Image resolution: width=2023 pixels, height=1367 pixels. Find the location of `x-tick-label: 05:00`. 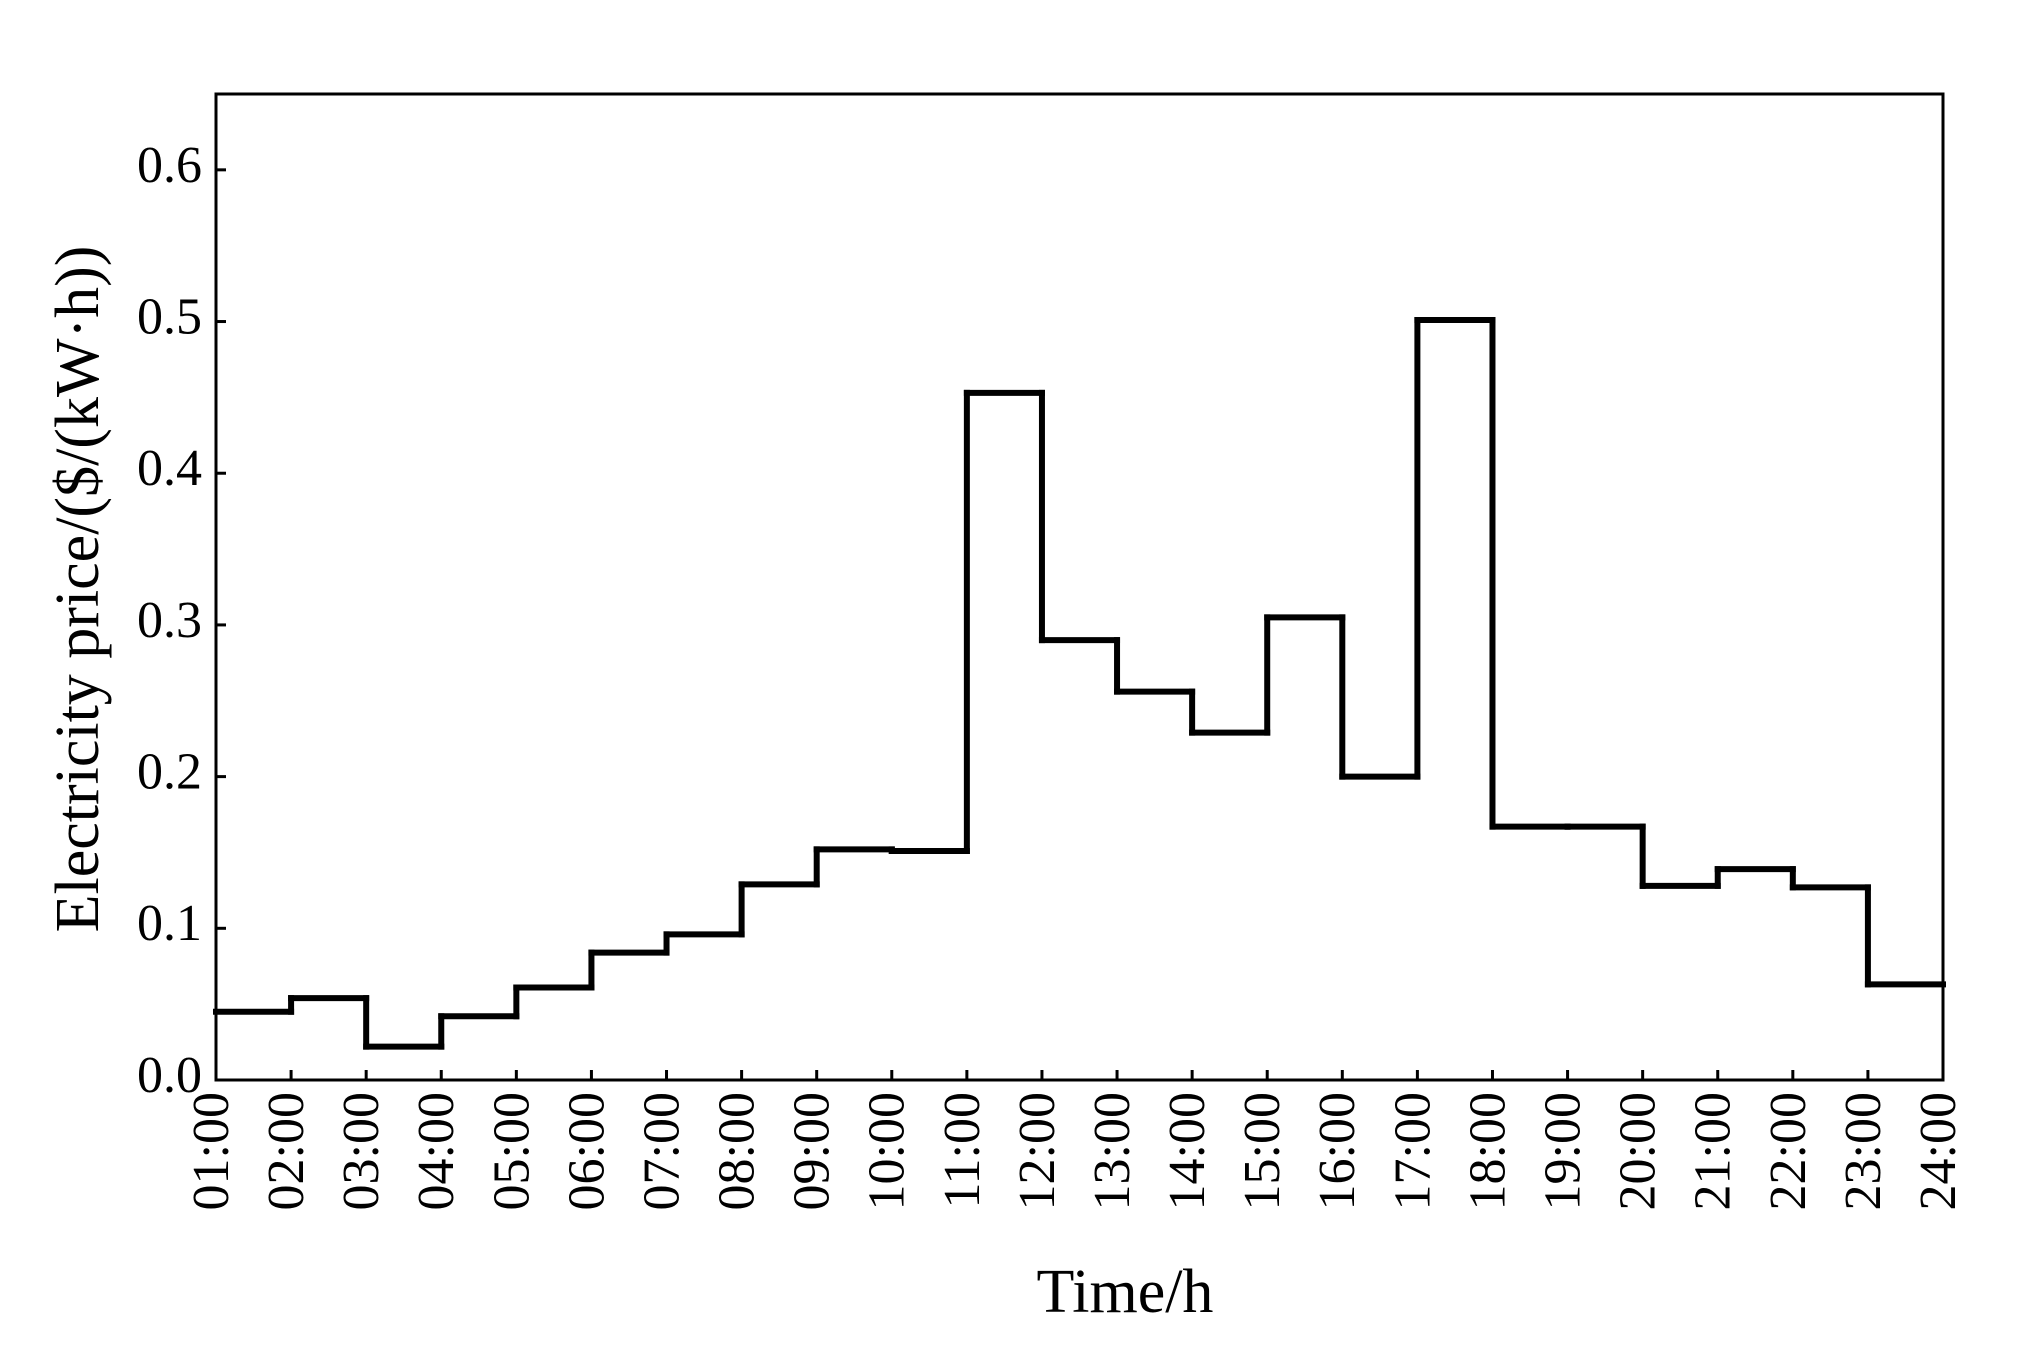

x-tick-label: 05:00 is located at coordinates (511, 1151).